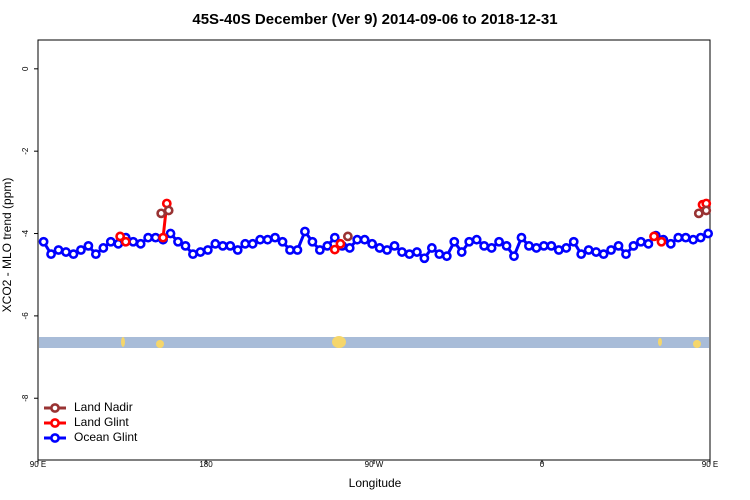 The width and height of the screenshot is (750, 500). I want to click on x-tick-label: 90 E, so click(710, 464).